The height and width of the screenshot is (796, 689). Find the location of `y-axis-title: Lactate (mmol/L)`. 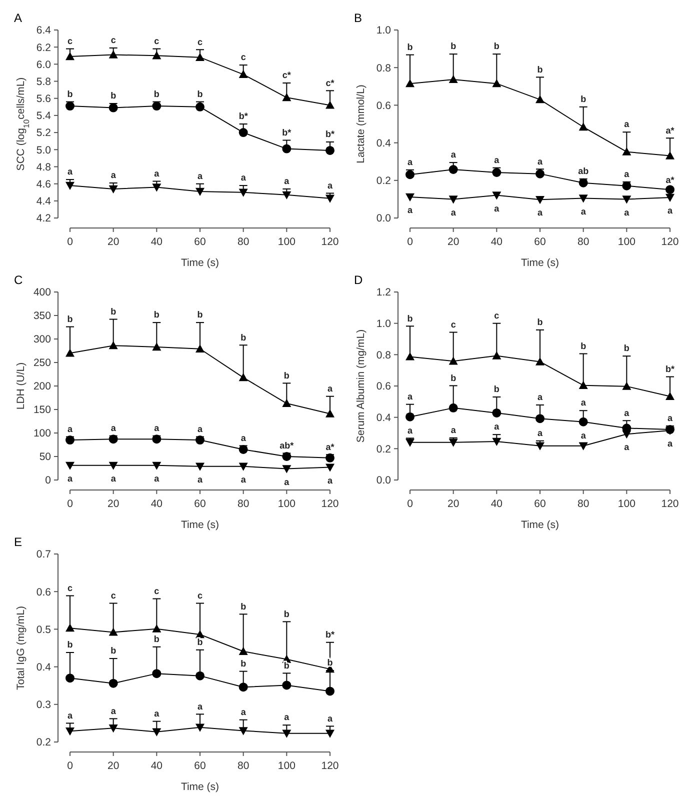

y-axis-title: Lactate (mmol/L) is located at coordinates (361, 124).